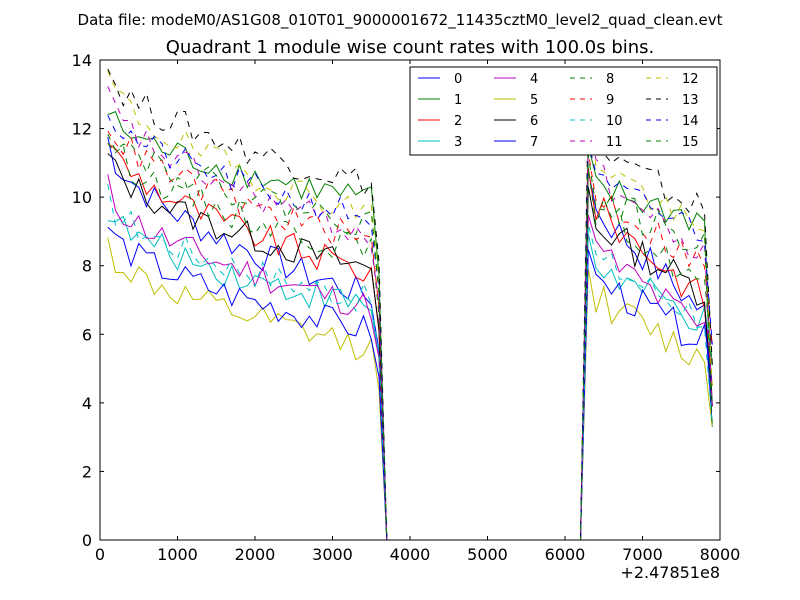  I want to click on x-tick-label: 7000, so click(642, 554).